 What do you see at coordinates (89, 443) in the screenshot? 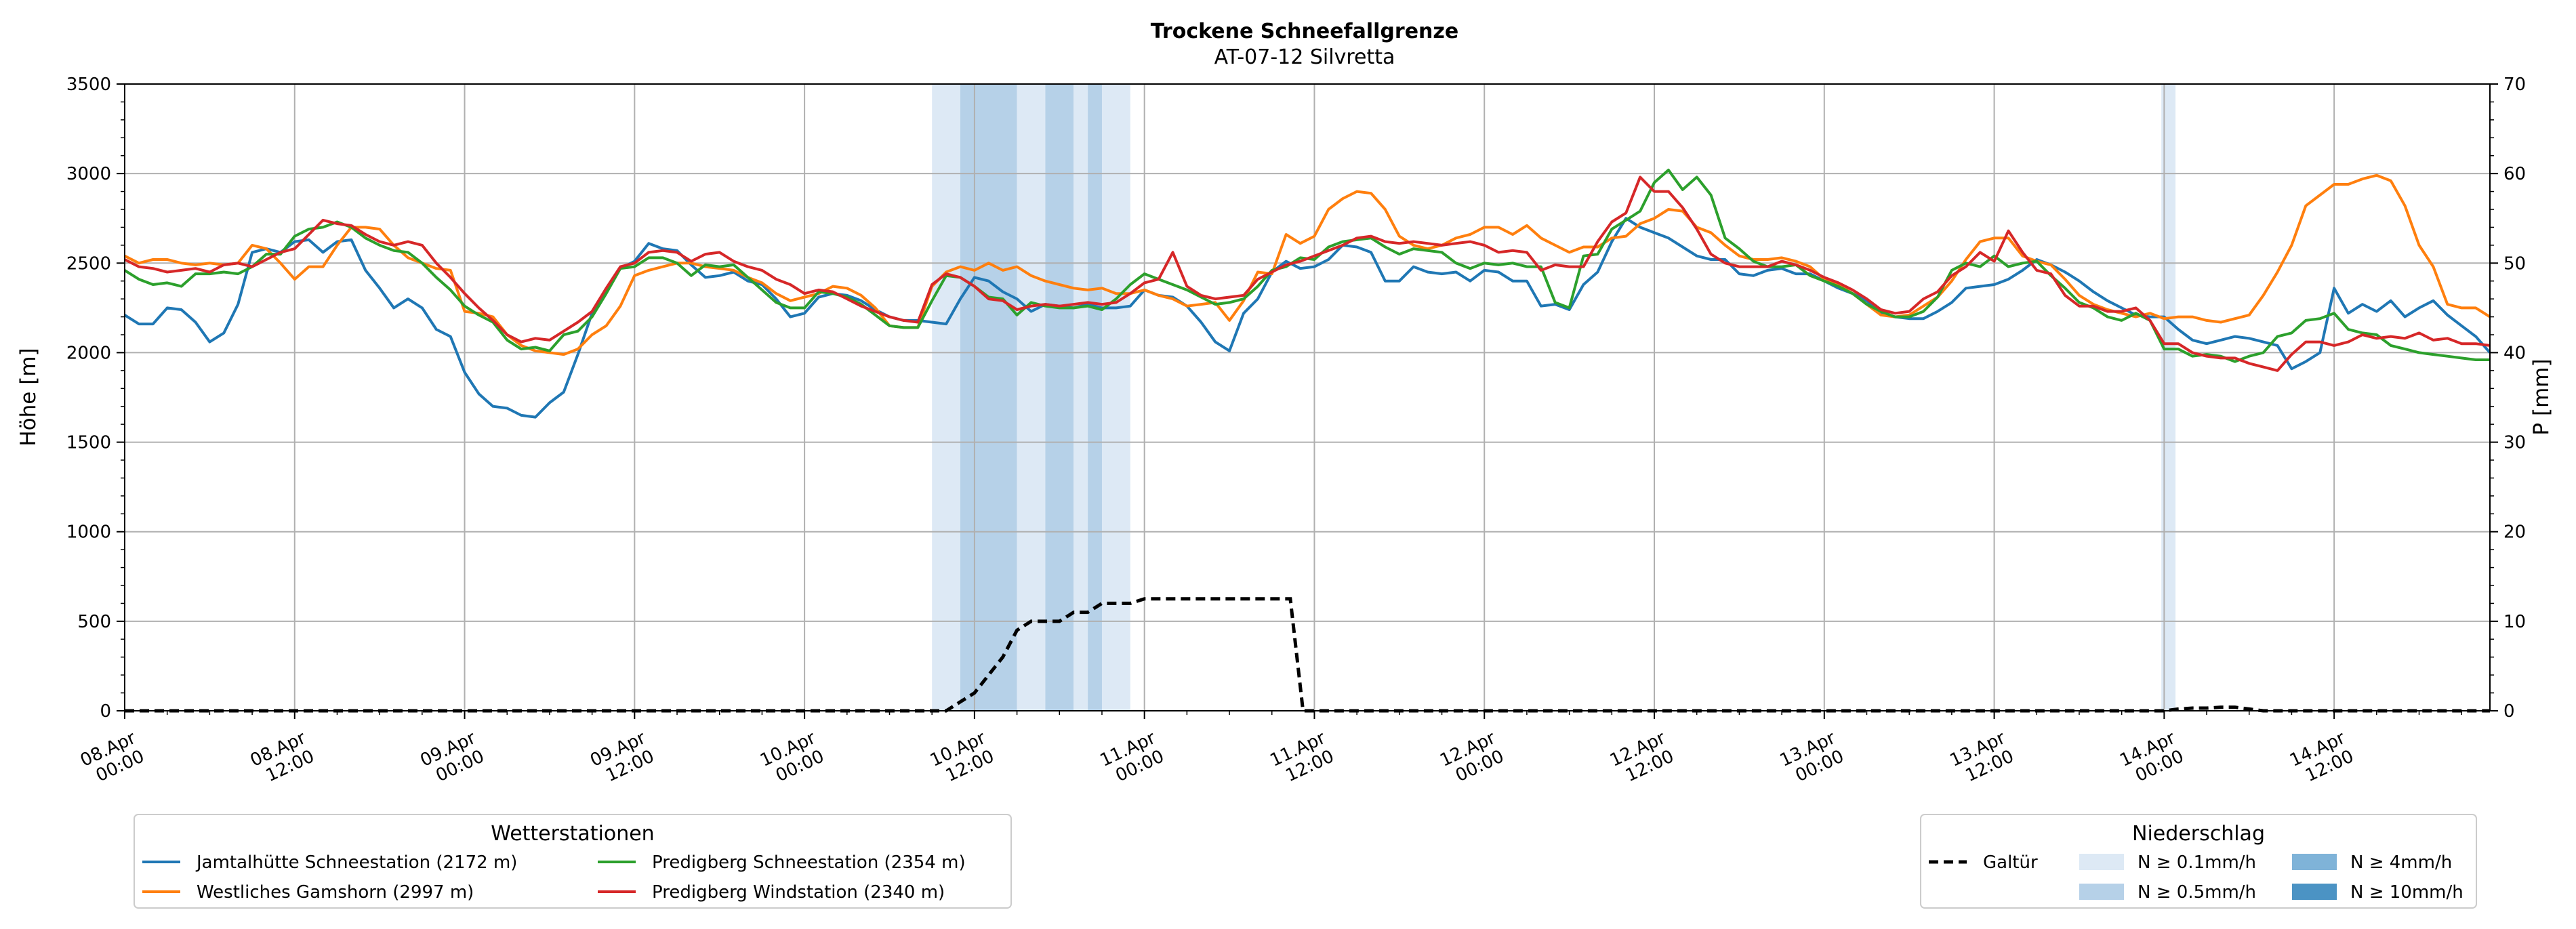
I see `y-tick-label-left-3: 1500` at bounding box center [89, 443].